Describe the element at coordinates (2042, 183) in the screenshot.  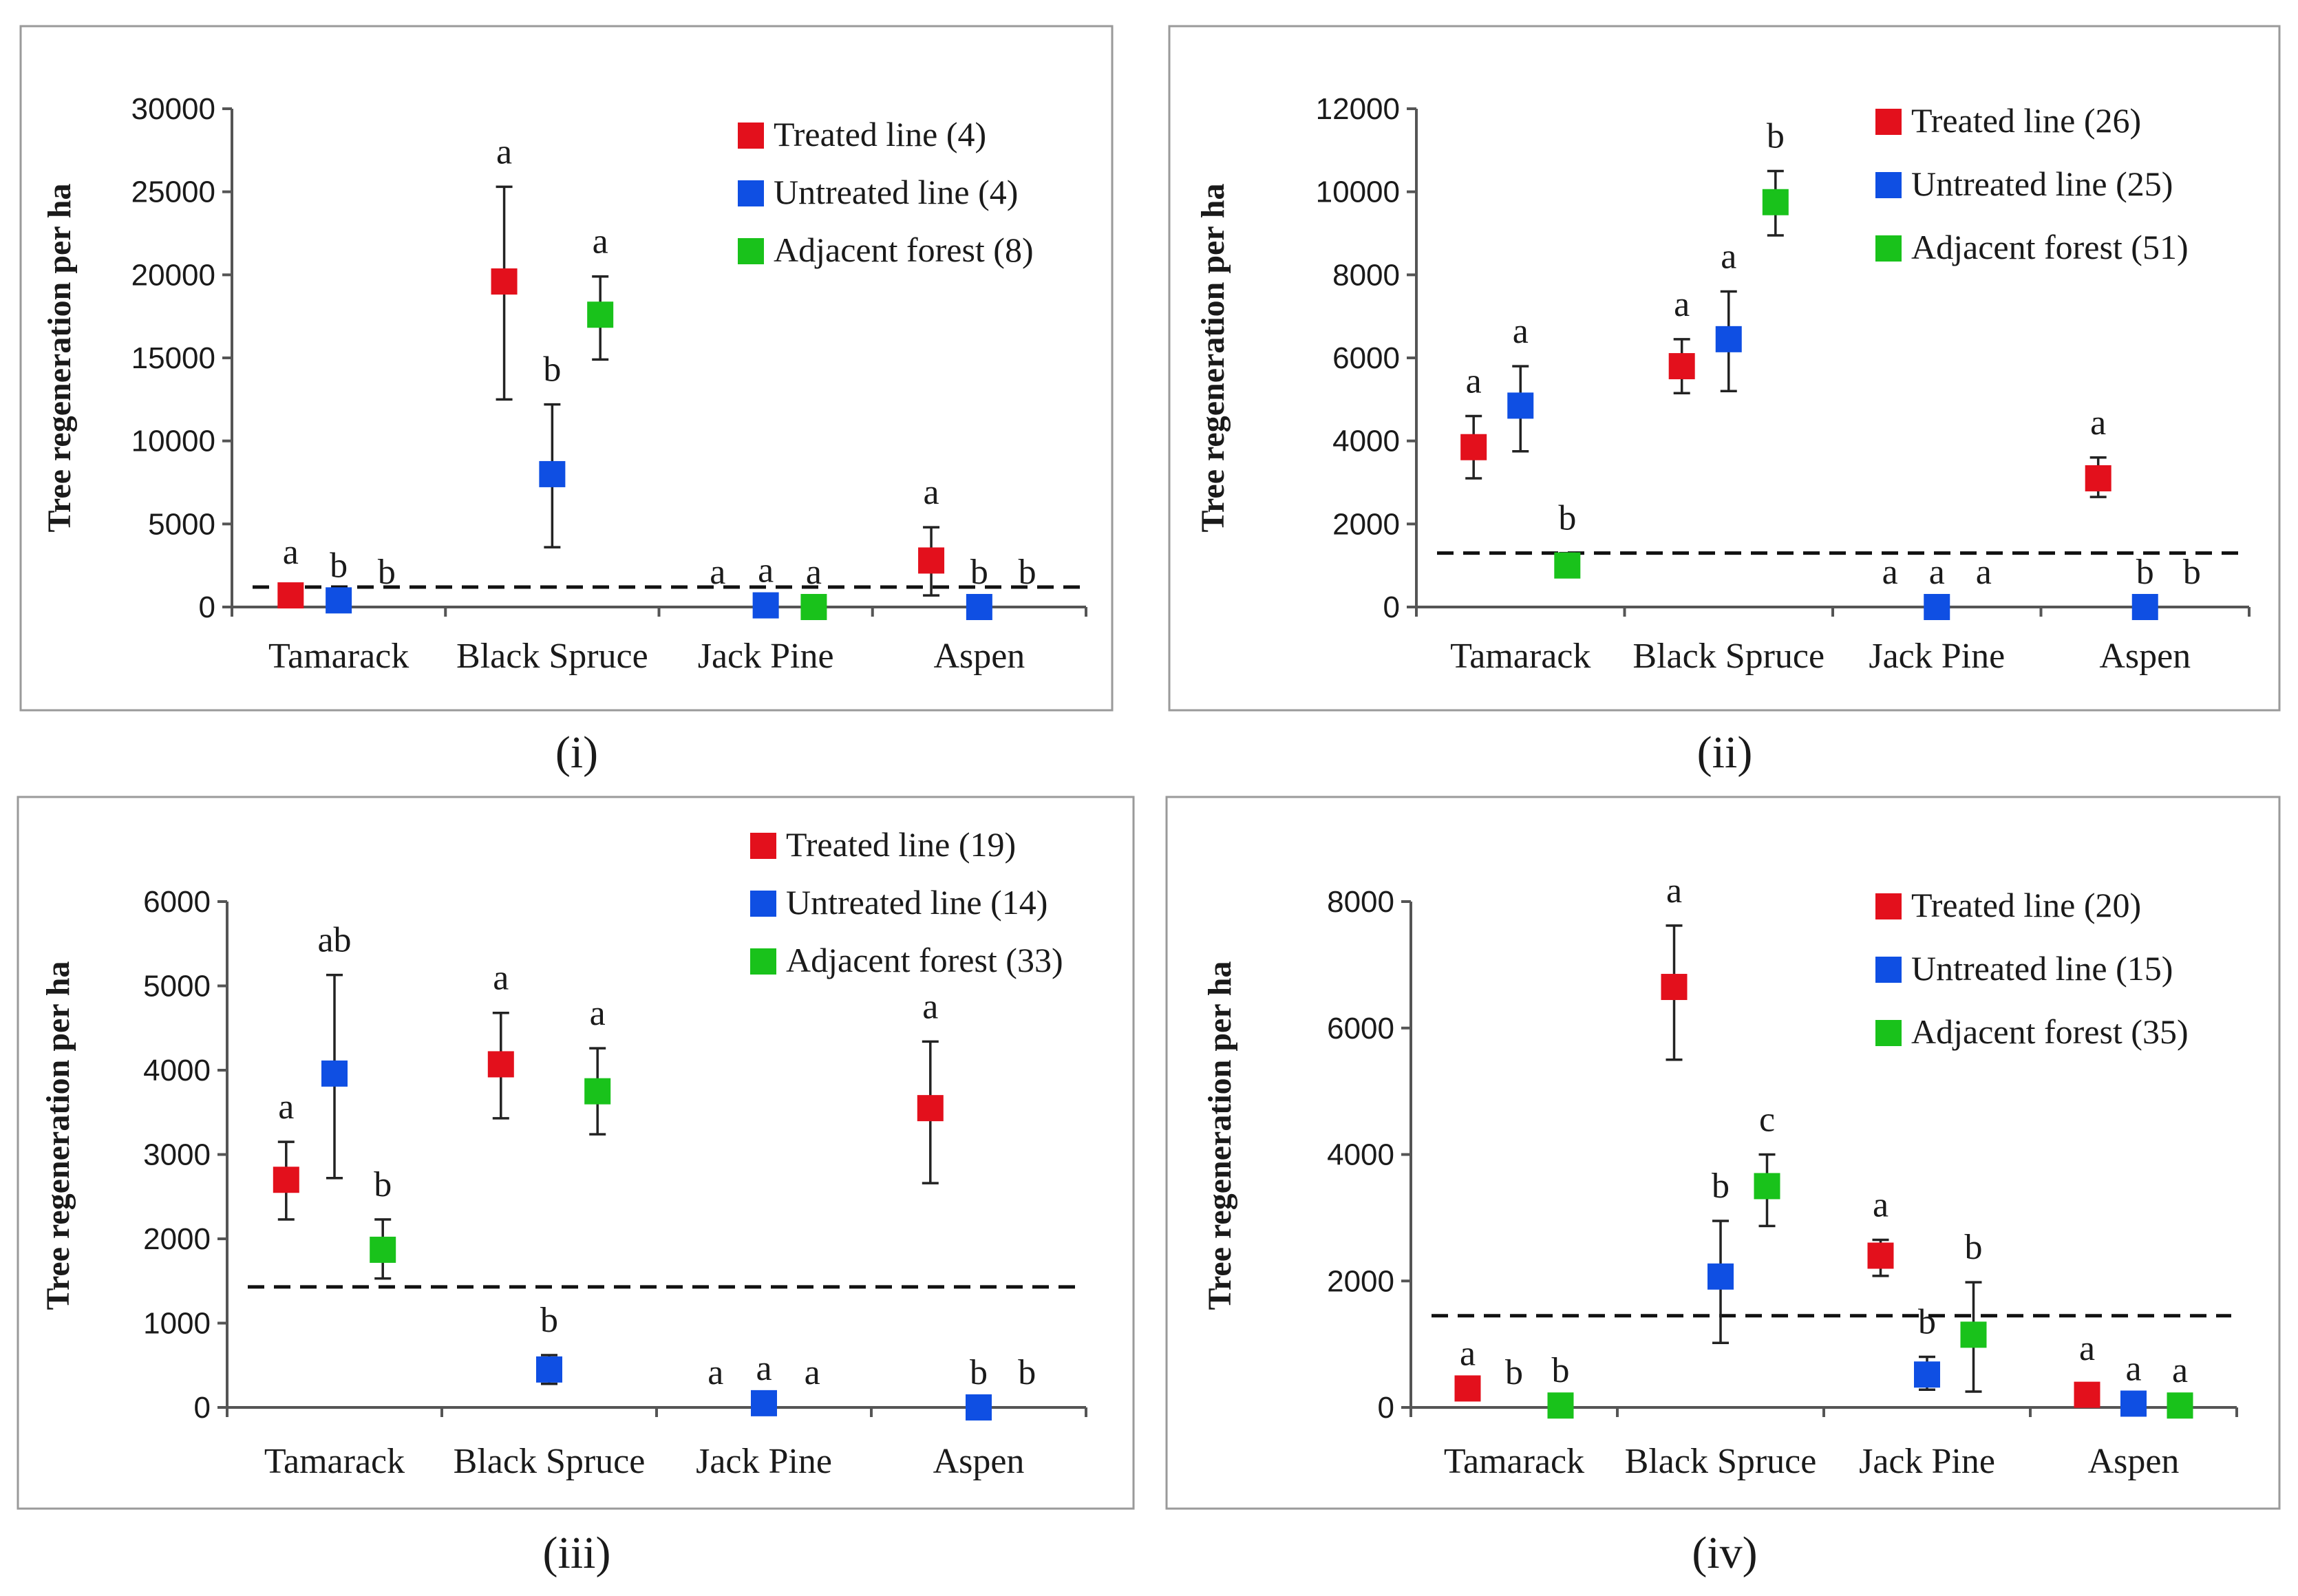
I see `legend-entry: Untreated line (25)` at that location.